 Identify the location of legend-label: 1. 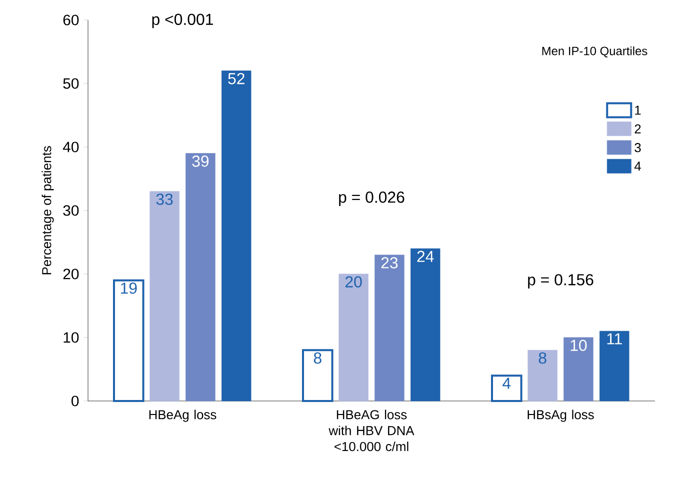
(638, 110).